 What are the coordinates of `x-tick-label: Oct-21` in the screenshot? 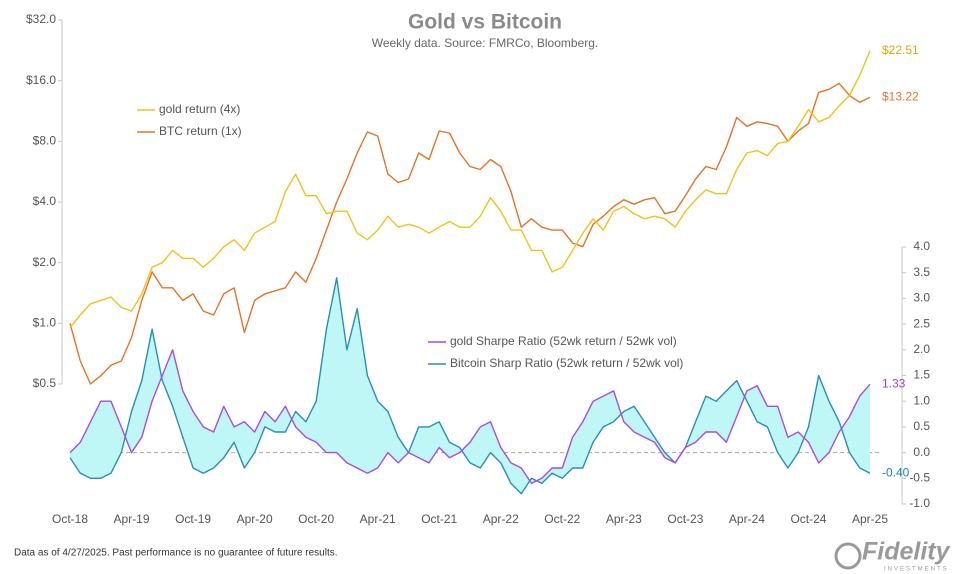 It's located at (439, 519).